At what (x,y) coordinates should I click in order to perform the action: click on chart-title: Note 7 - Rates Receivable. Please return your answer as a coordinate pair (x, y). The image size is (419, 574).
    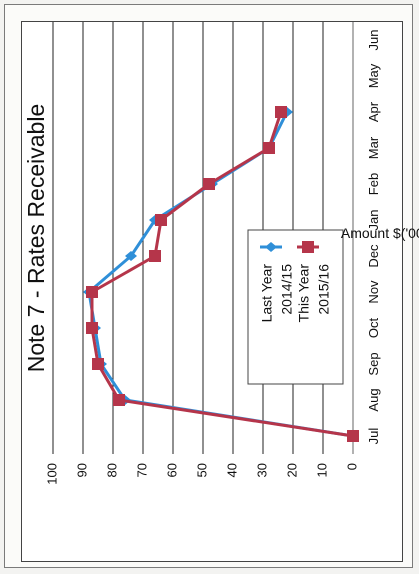
    Looking at the image, I should click on (36, 238).